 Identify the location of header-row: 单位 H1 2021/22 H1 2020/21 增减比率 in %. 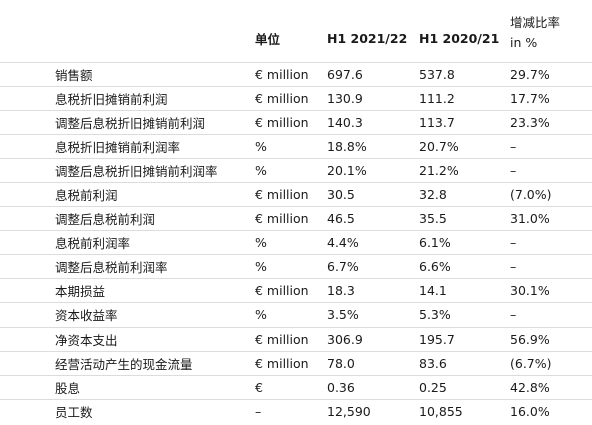
(296, 31).